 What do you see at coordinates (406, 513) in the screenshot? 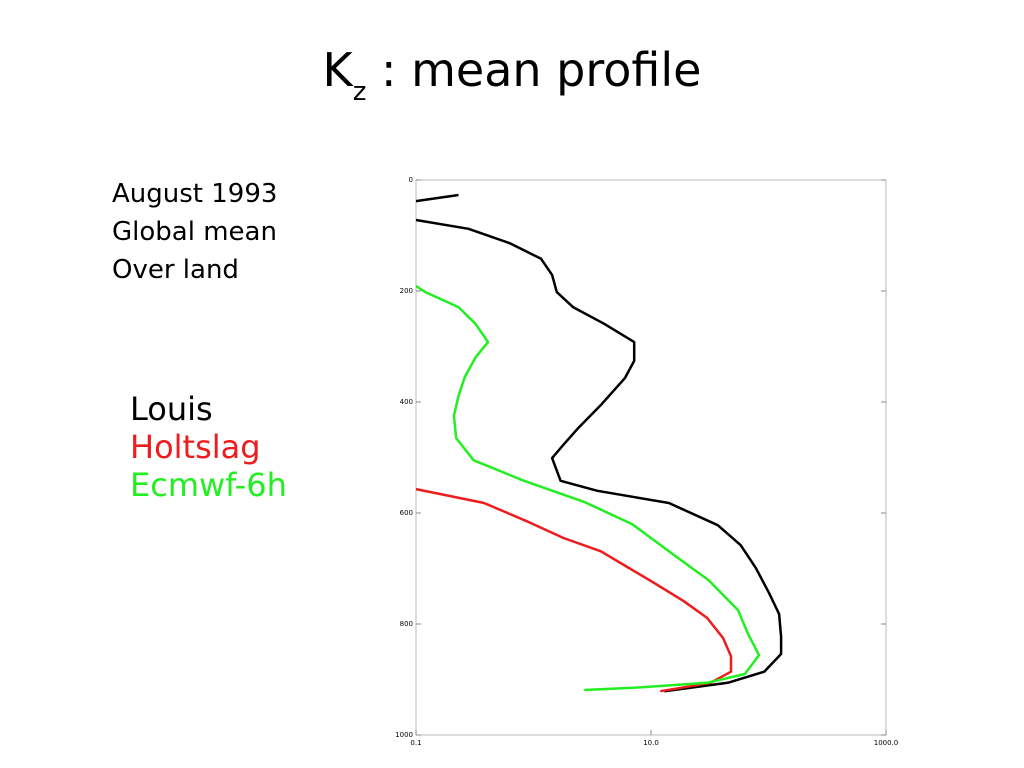
I see `y-tick-label: 600` at bounding box center [406, 513].